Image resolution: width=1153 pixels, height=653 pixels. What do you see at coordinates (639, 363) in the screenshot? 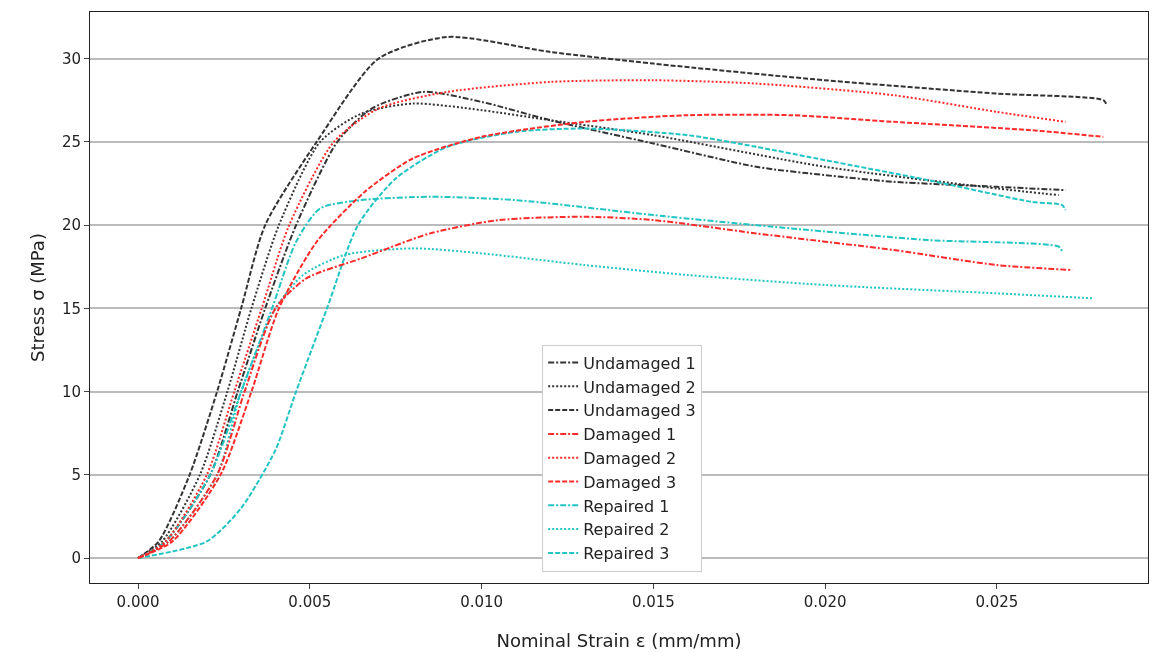
I see `legend-label: Undamaged 1` at bounding box center [639, 363].